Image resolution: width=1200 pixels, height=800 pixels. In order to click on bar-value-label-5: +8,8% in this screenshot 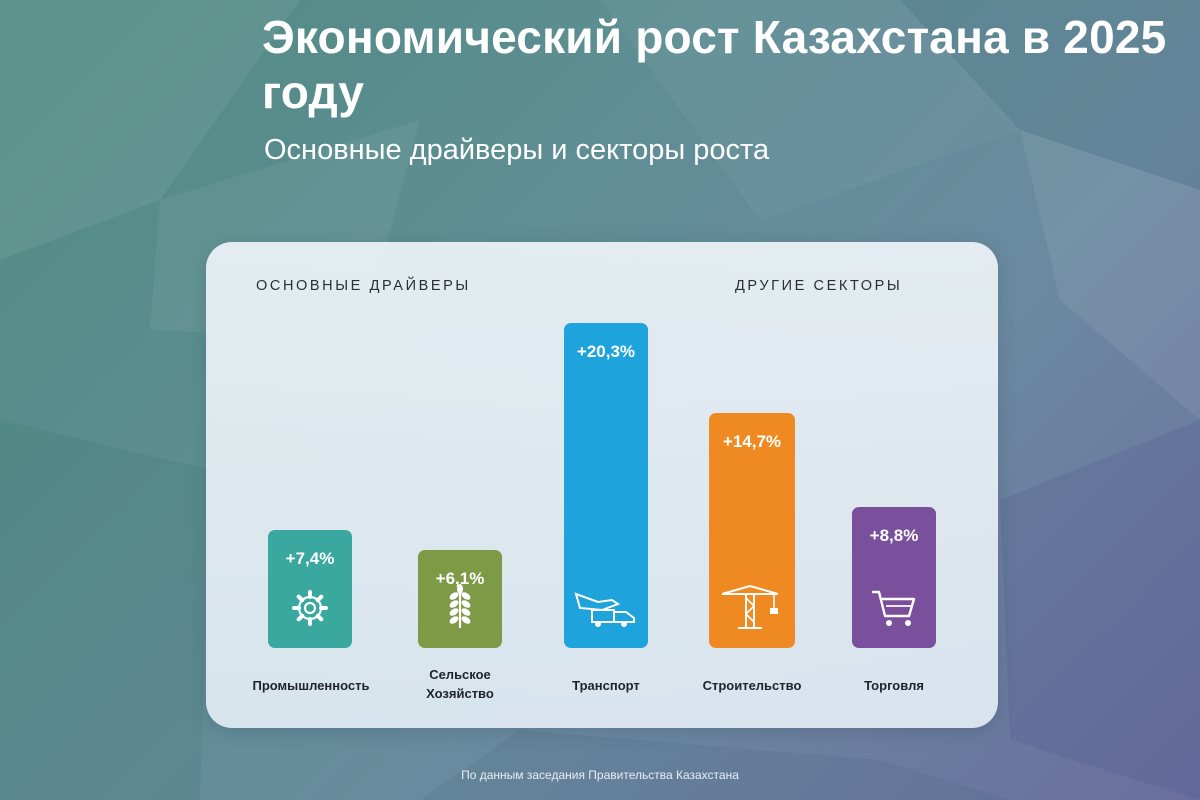, I will do `click(894, 535)`.